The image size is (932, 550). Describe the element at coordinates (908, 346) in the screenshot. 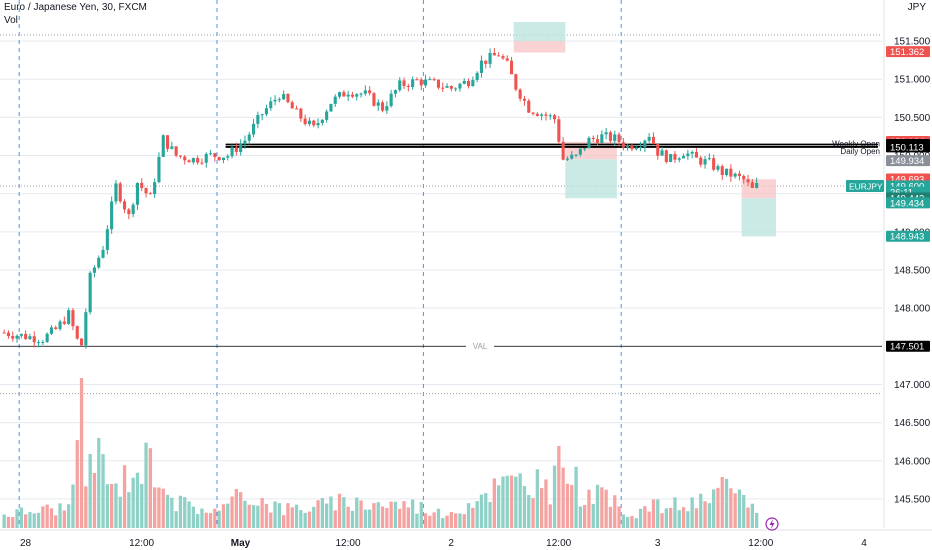

I see `price-label-bg` at that location.